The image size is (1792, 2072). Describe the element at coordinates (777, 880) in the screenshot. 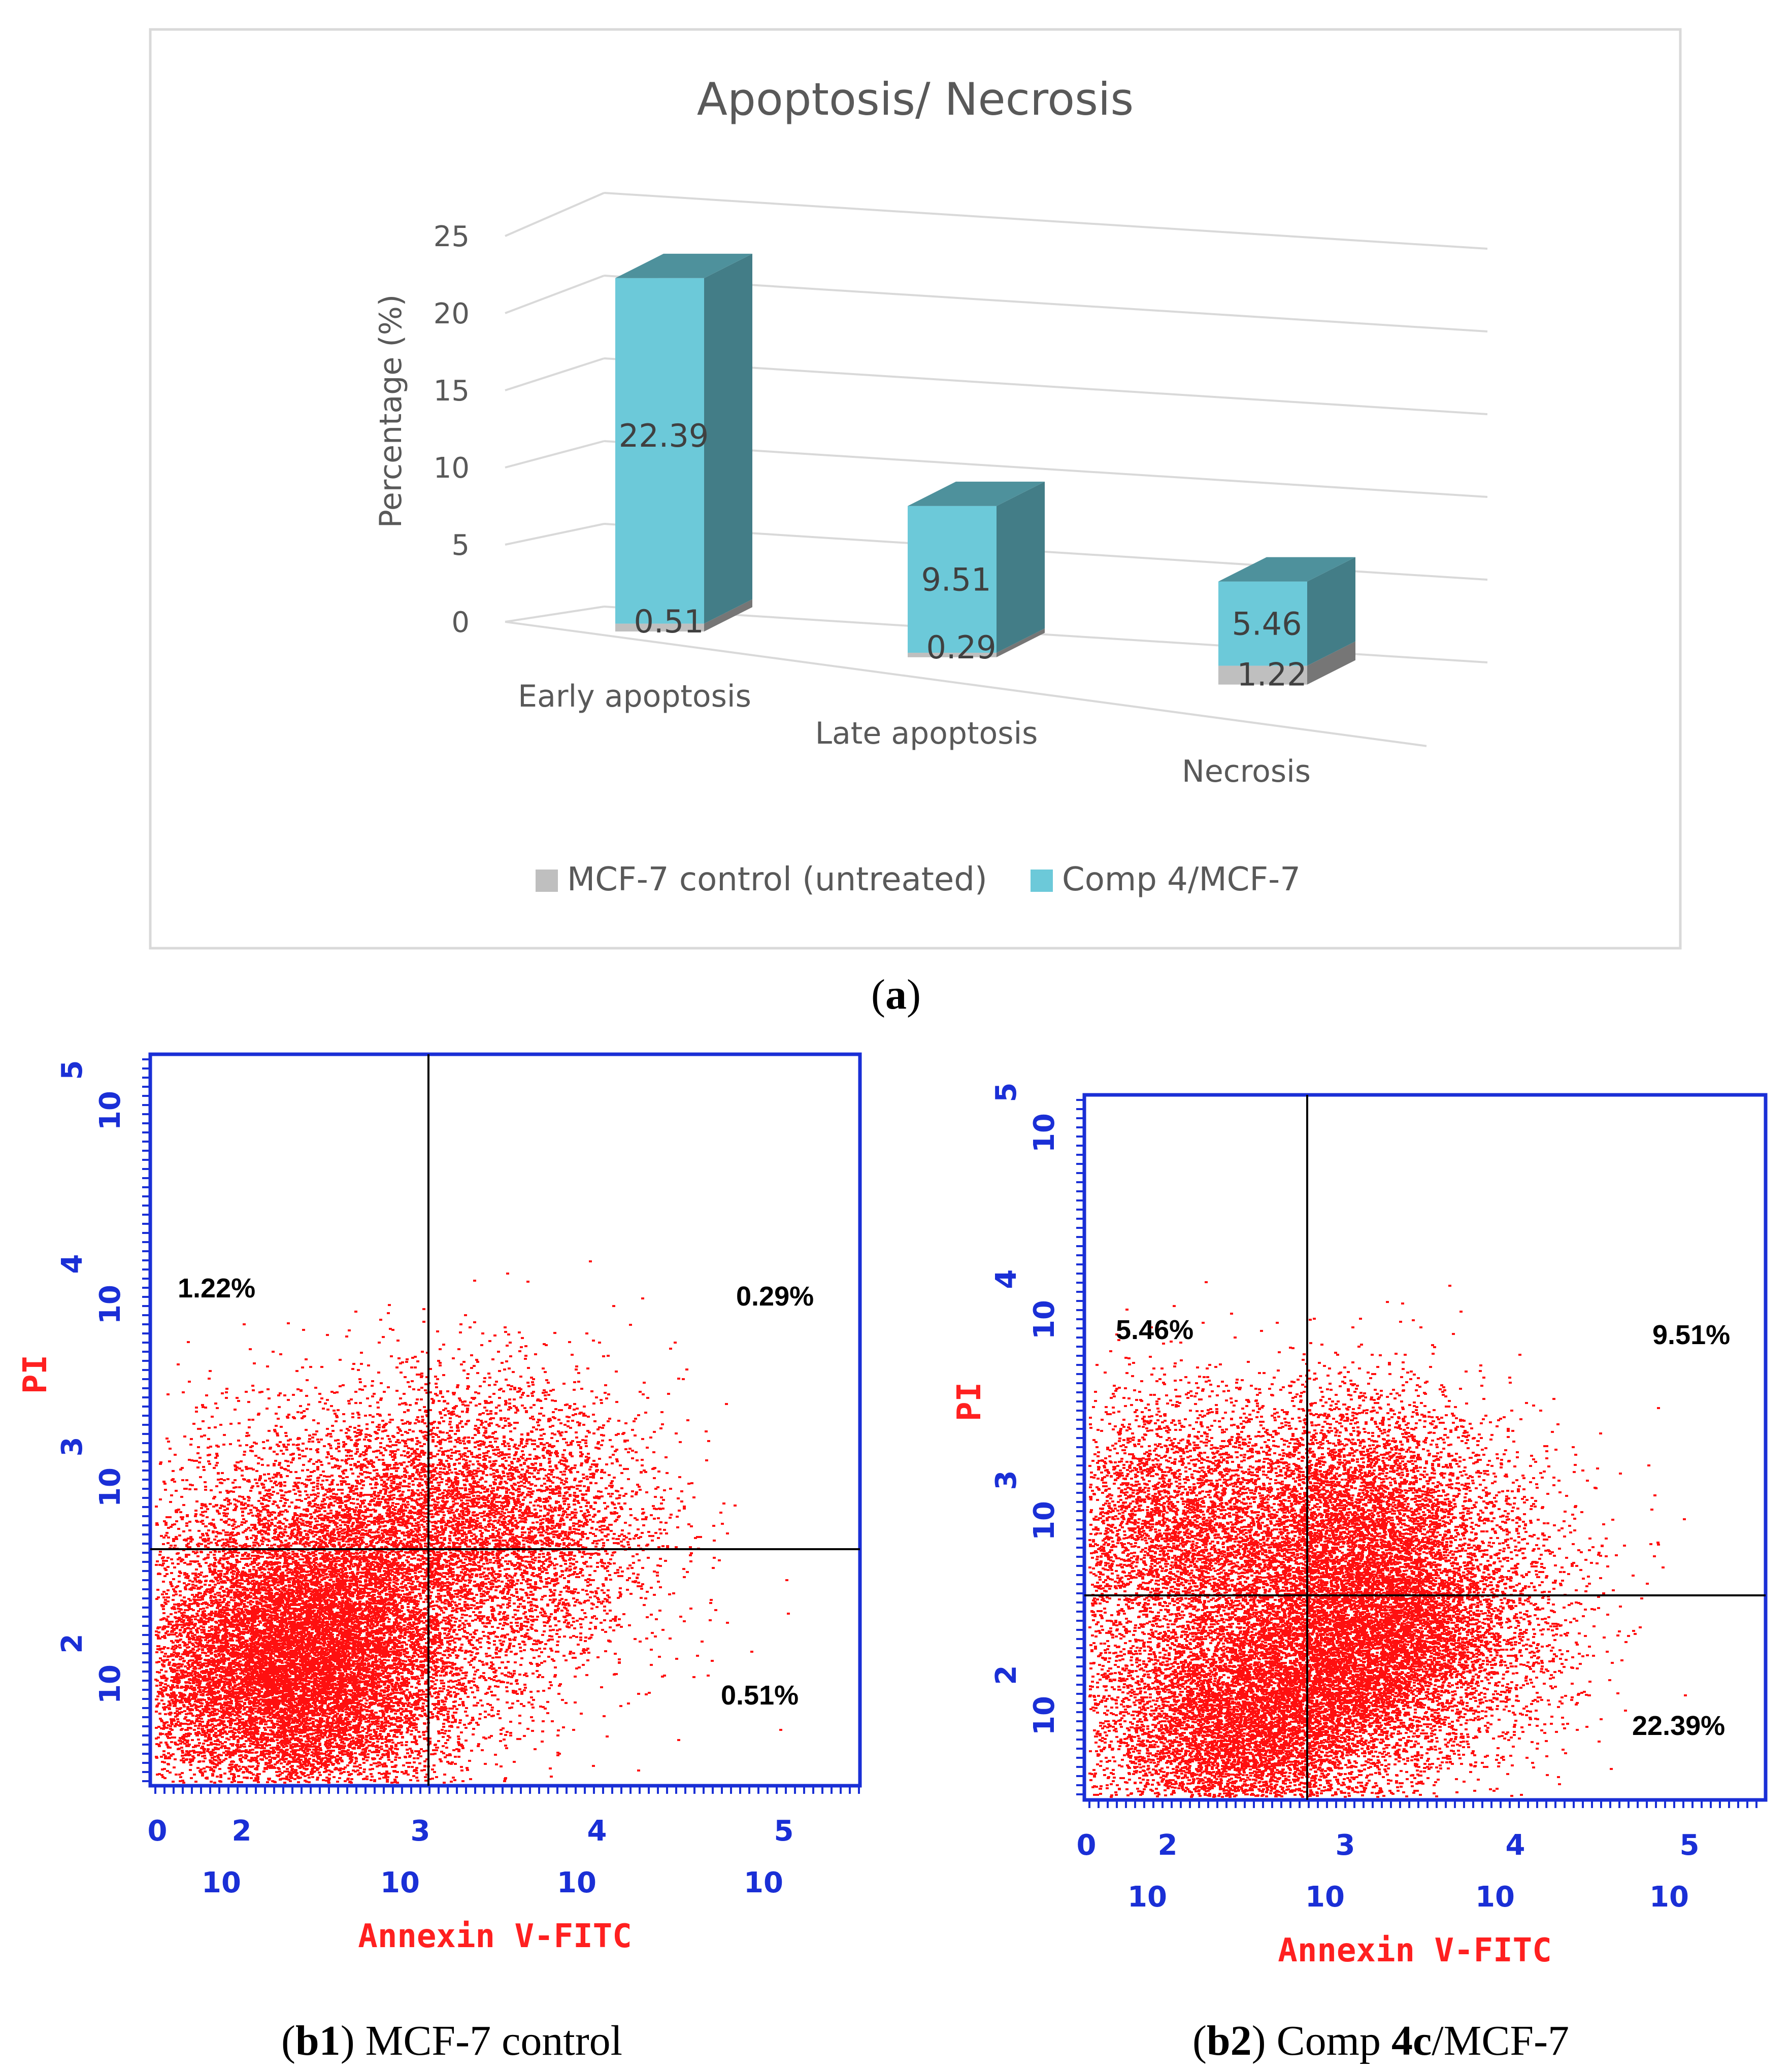

I see `legend-label: MCF-7 control (untreated)` at that location.